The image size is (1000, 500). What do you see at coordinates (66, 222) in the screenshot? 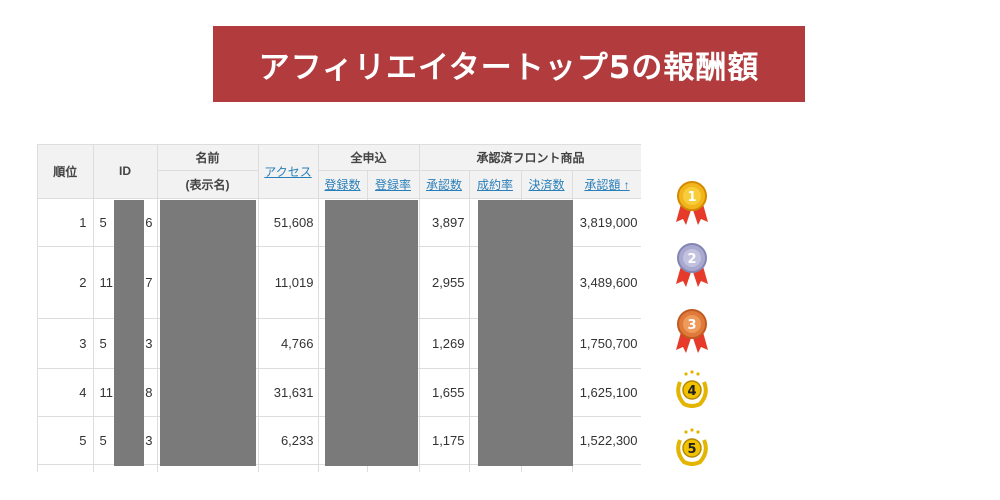
I see `rank-cell: 1` at bounding box center [66, 222].